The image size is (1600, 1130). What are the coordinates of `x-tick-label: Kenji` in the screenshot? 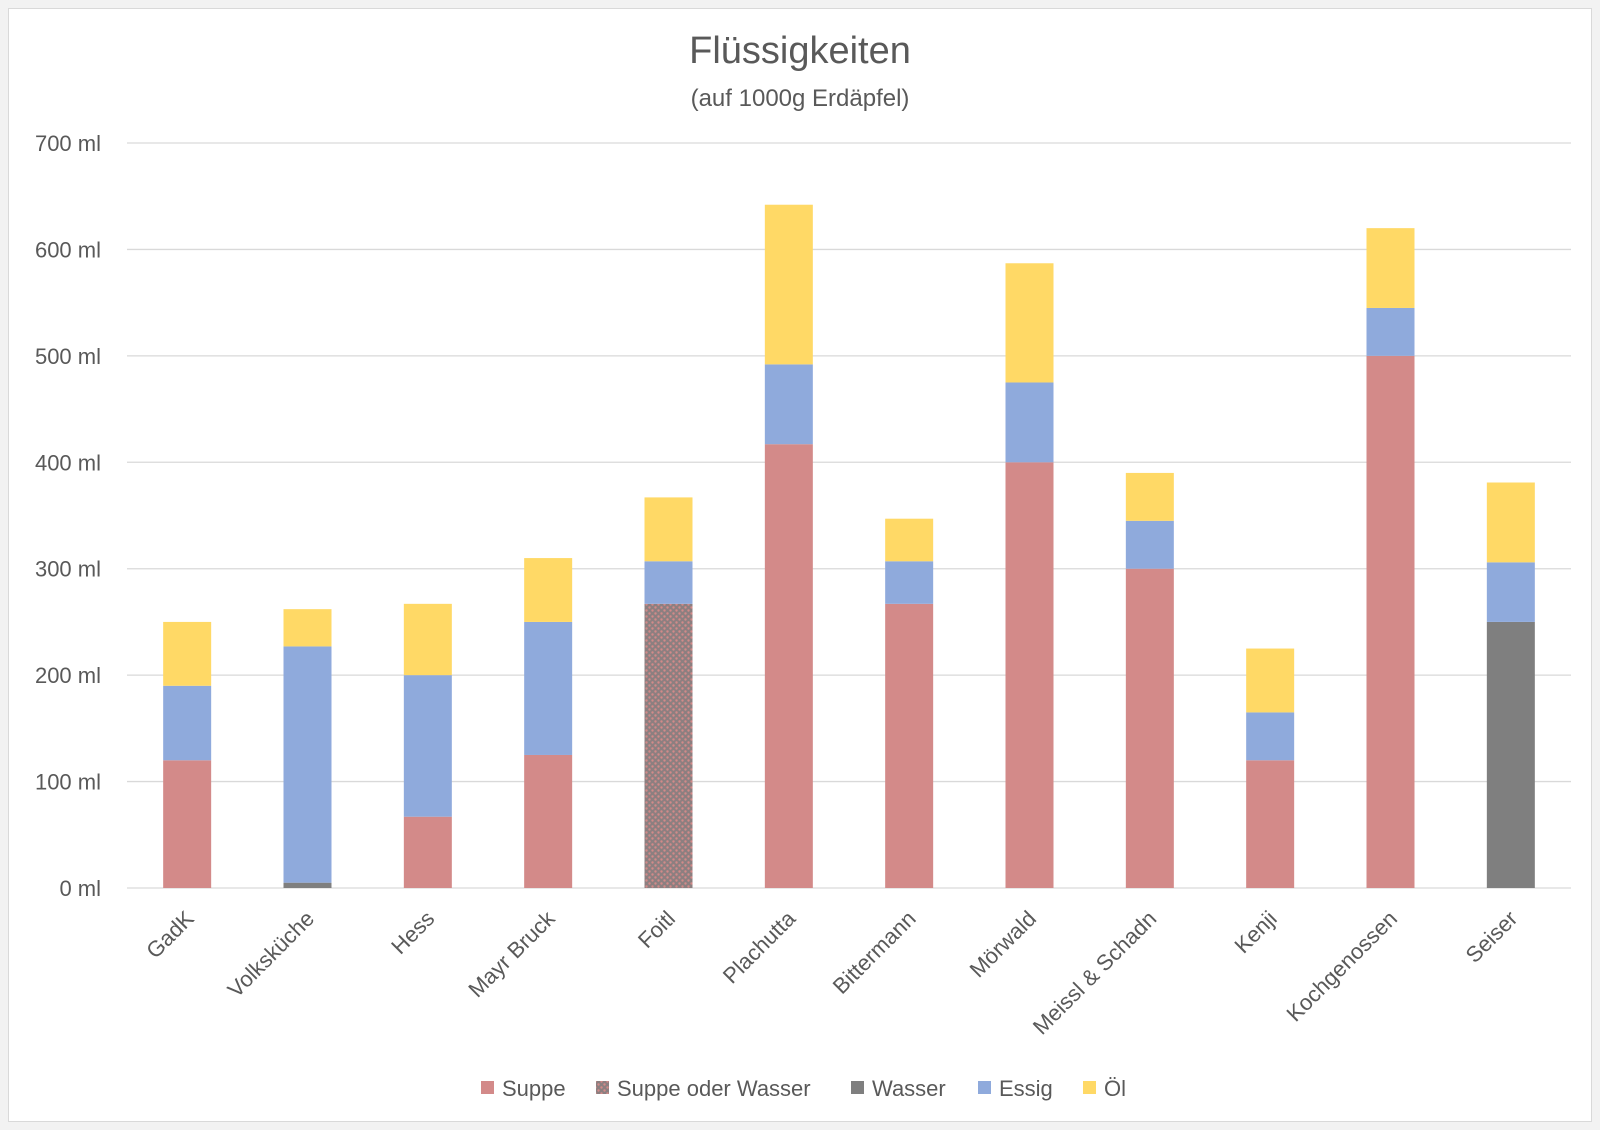 It's located at (1255, 932).